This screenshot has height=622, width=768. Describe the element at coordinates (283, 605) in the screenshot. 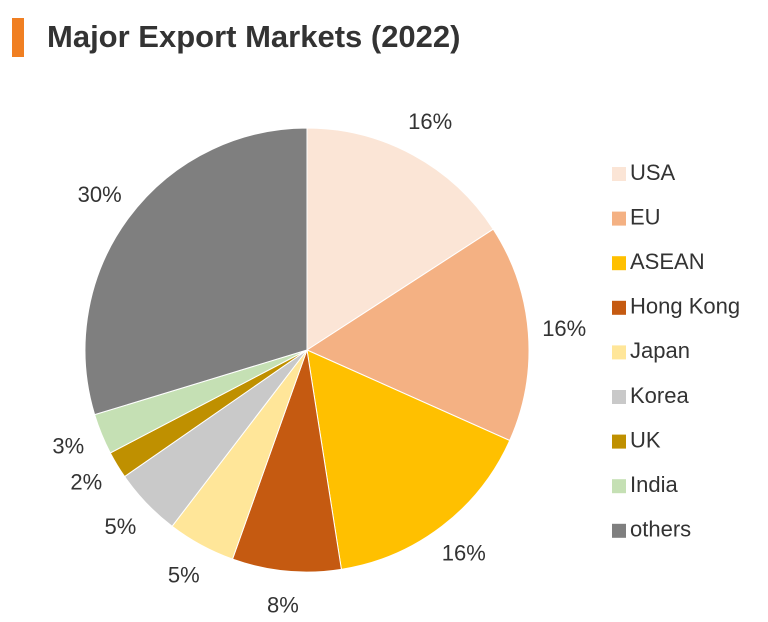

I see `data-label: 8%` at that location.